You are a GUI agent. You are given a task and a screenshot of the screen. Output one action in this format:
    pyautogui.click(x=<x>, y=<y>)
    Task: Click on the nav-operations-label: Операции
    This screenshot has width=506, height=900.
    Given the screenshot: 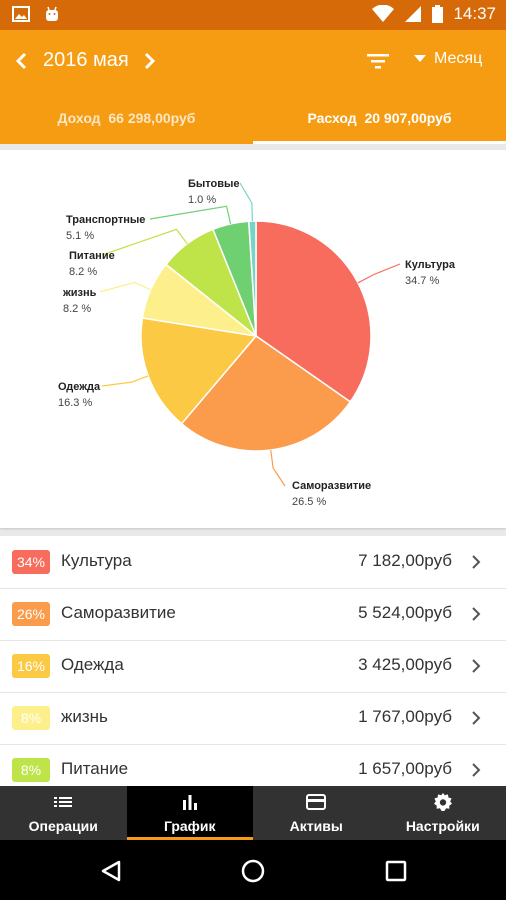 What is the action you would take?
    pyautogui.click(x=63, y=826)
    